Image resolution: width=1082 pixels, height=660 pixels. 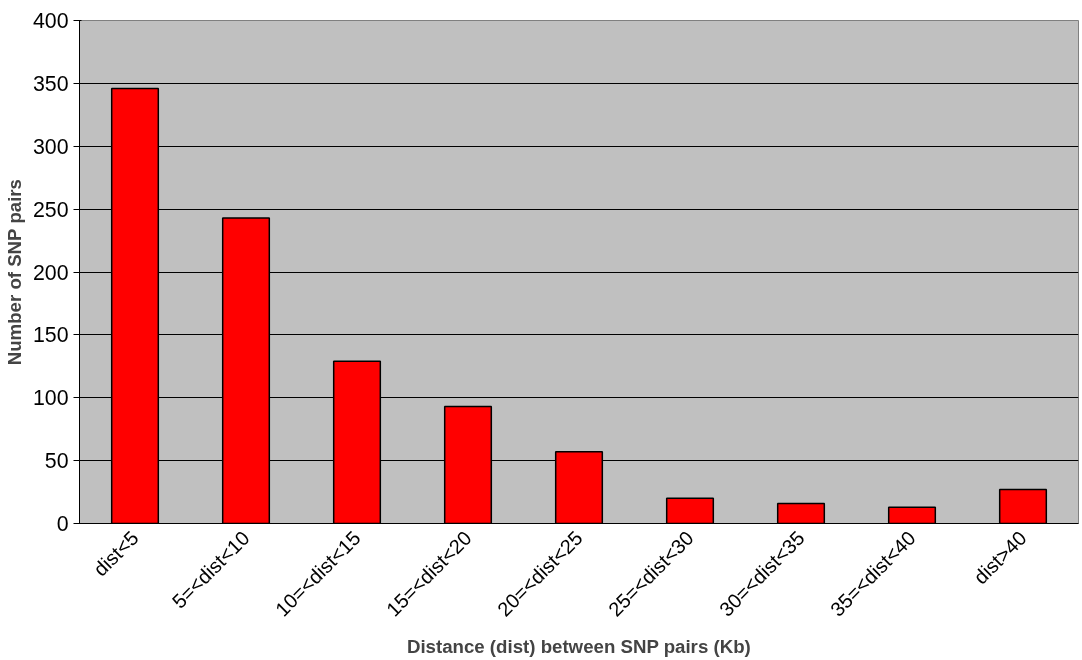 What do you see at coordinates (50, 146) in the screenshot?
I see `y-tick-label: 300` at bounding box center [50, 146].